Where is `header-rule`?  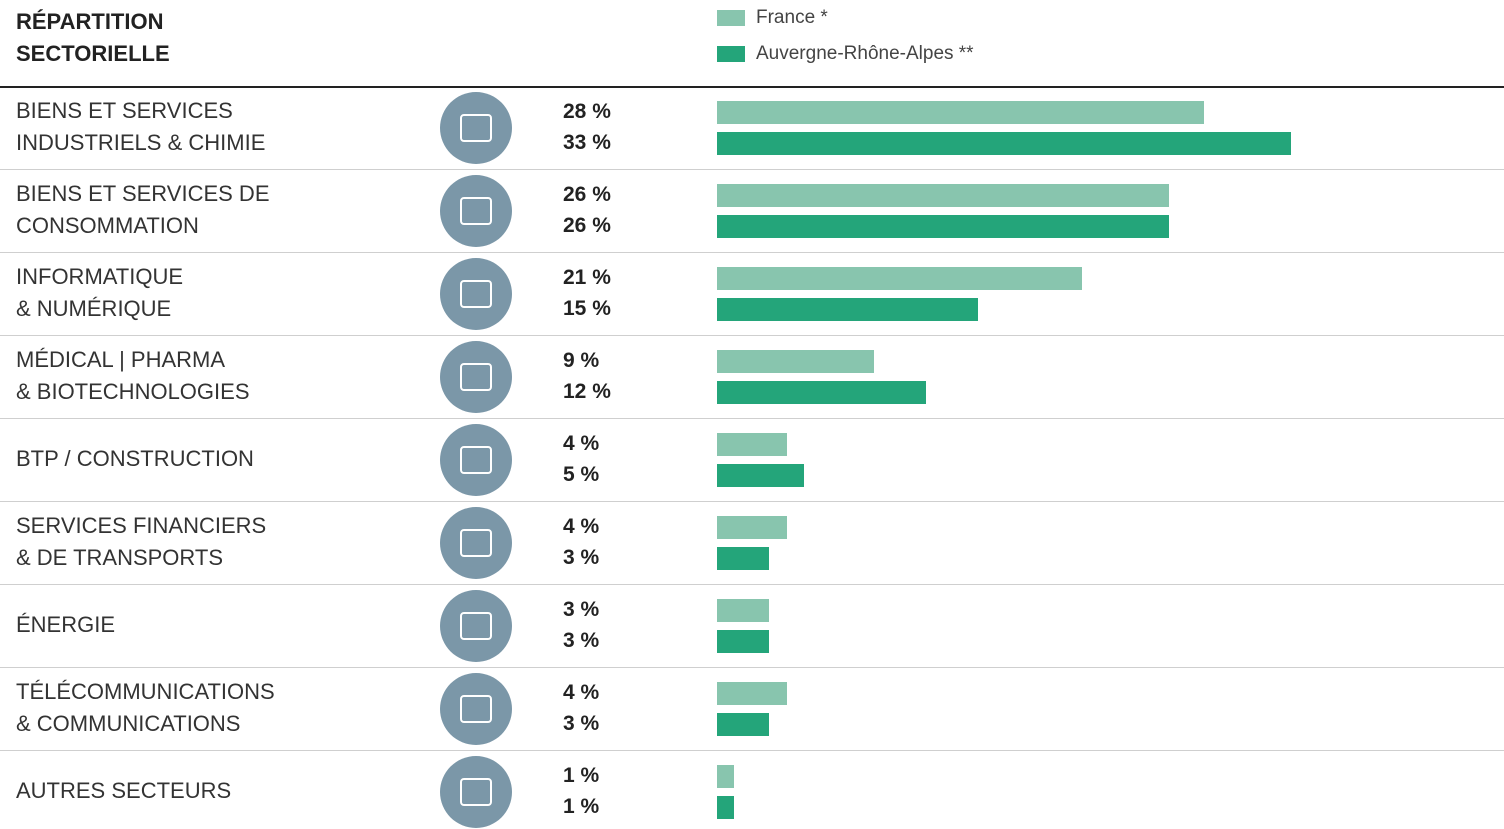 header-rule is located at coordinates (752, 87).